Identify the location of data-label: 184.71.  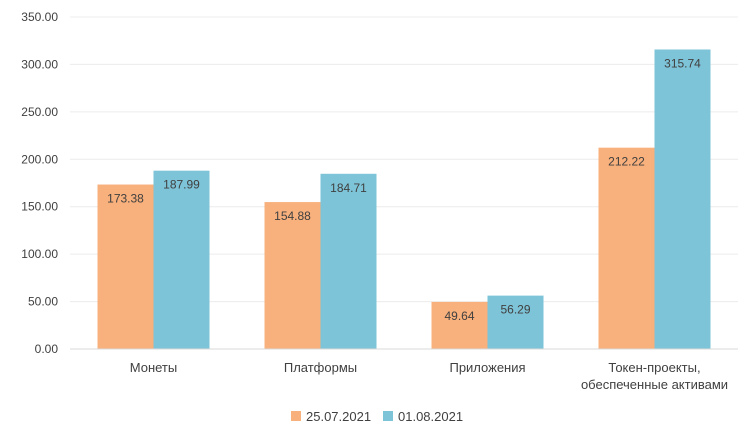
(348, 188).